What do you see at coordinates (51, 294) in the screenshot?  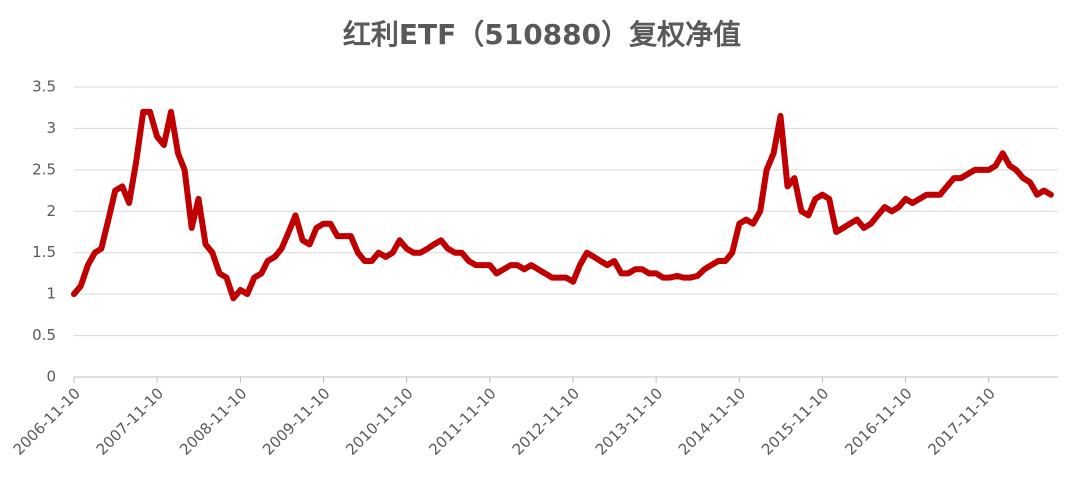 I see `y-tick-label: 1` at bounding box center [51, 294].